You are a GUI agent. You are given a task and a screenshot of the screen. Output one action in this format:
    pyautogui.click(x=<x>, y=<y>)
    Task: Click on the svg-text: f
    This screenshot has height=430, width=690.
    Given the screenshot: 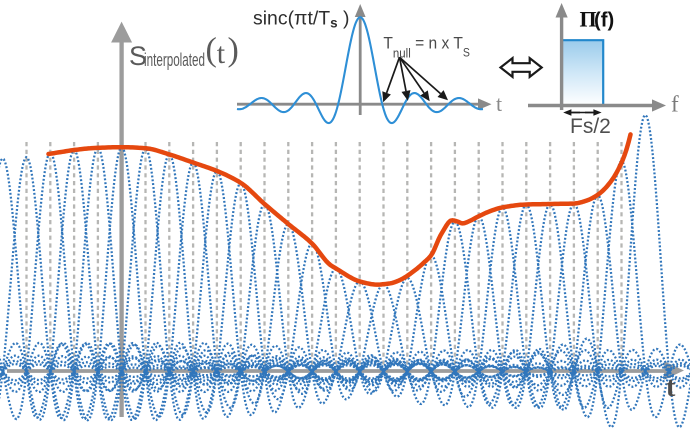 What is the action you would take?
    pyautogui.click(x=675, y=104)
    